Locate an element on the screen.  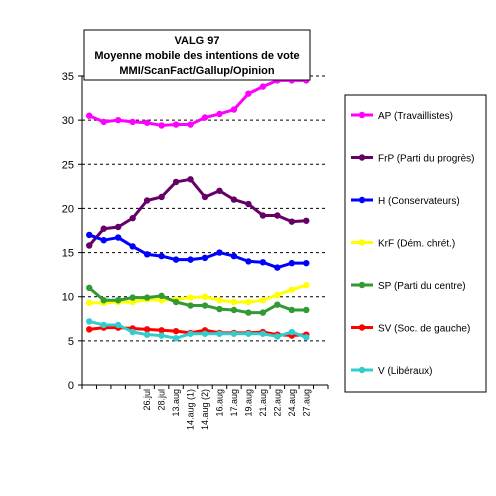
y-tick-label: 20 is located at coordinates (68, 209).